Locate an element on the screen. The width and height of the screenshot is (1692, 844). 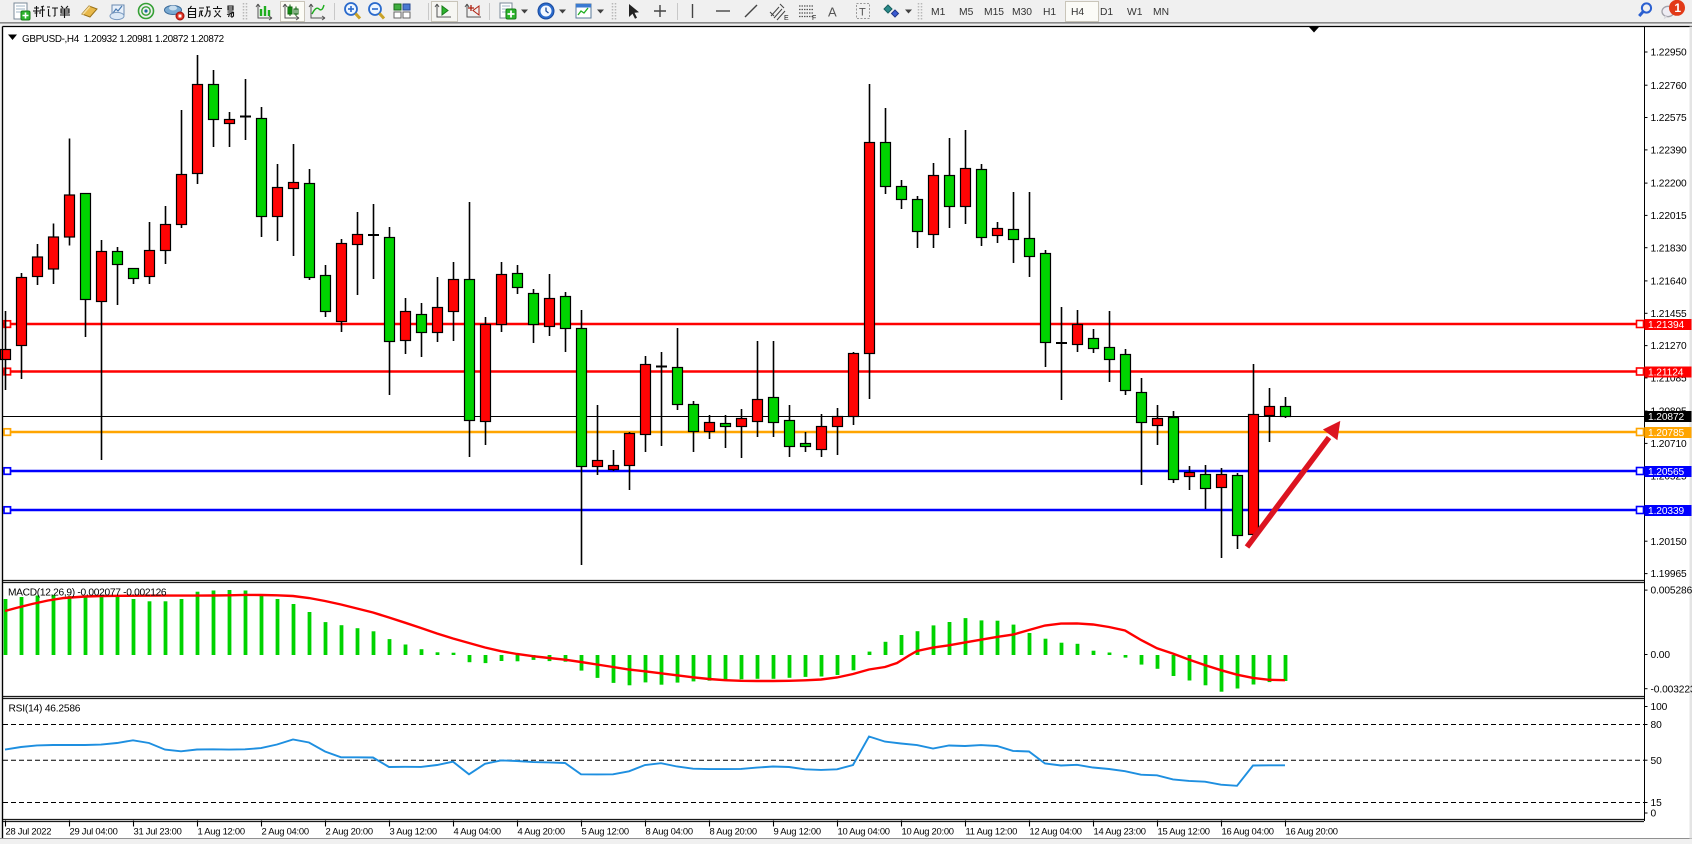
svg-text: 1.21455 is located at coordinates (1669, 314).